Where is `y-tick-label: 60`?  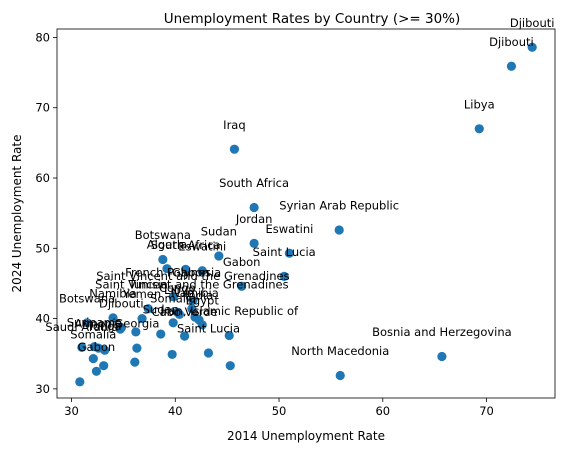 y-tick-label: 60 is located at coordinates (42, 178).